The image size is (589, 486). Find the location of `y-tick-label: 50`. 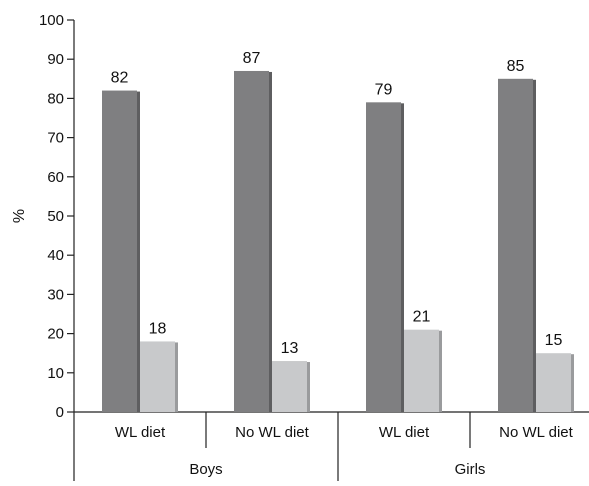

y-tick-label: 50 is located at coordinates (55, 216).